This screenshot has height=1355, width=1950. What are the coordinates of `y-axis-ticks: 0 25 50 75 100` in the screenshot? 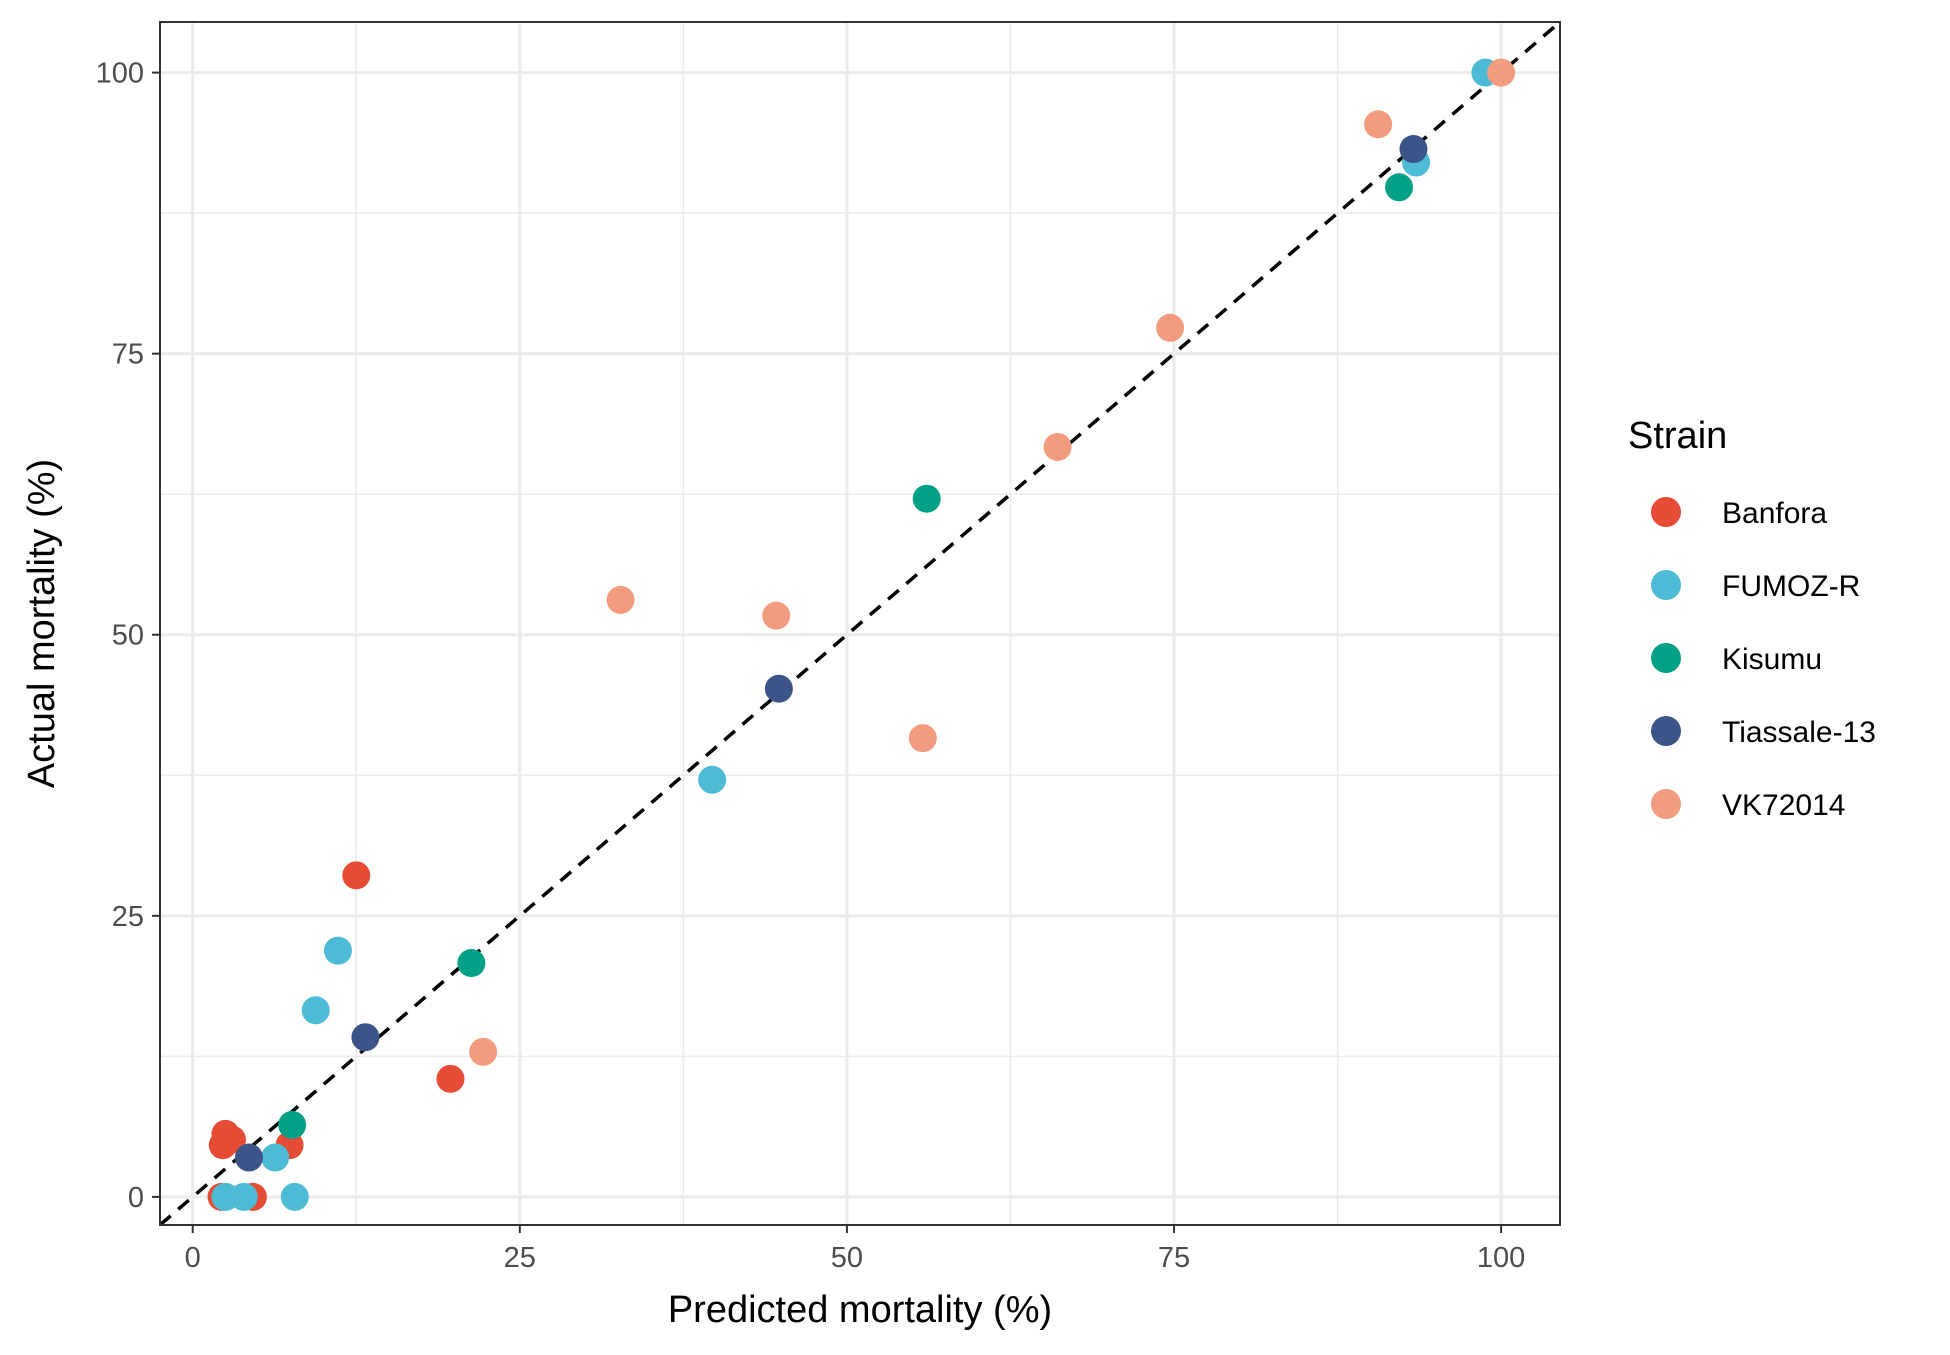 It's located at (128, 636).